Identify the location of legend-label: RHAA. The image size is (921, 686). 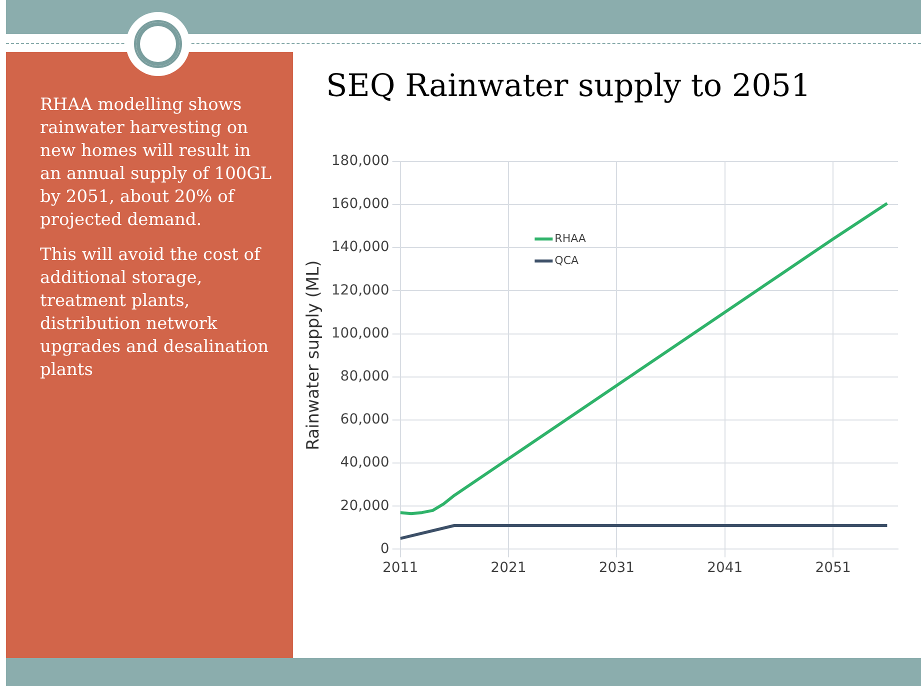
(570, 238).